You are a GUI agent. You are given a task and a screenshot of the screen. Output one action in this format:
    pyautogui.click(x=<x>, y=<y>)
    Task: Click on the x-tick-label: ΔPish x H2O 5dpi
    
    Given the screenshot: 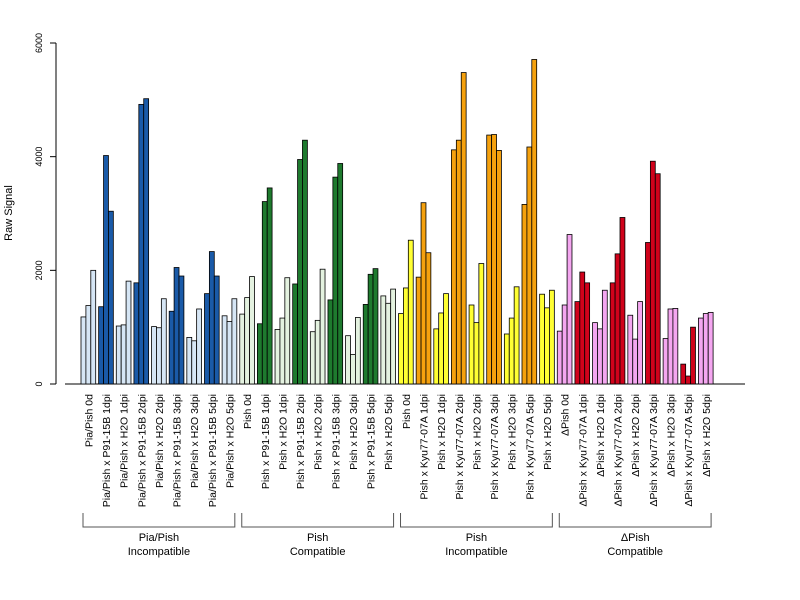 What is the action you would take?
    pyautogui.click(x=707, y=435)
    